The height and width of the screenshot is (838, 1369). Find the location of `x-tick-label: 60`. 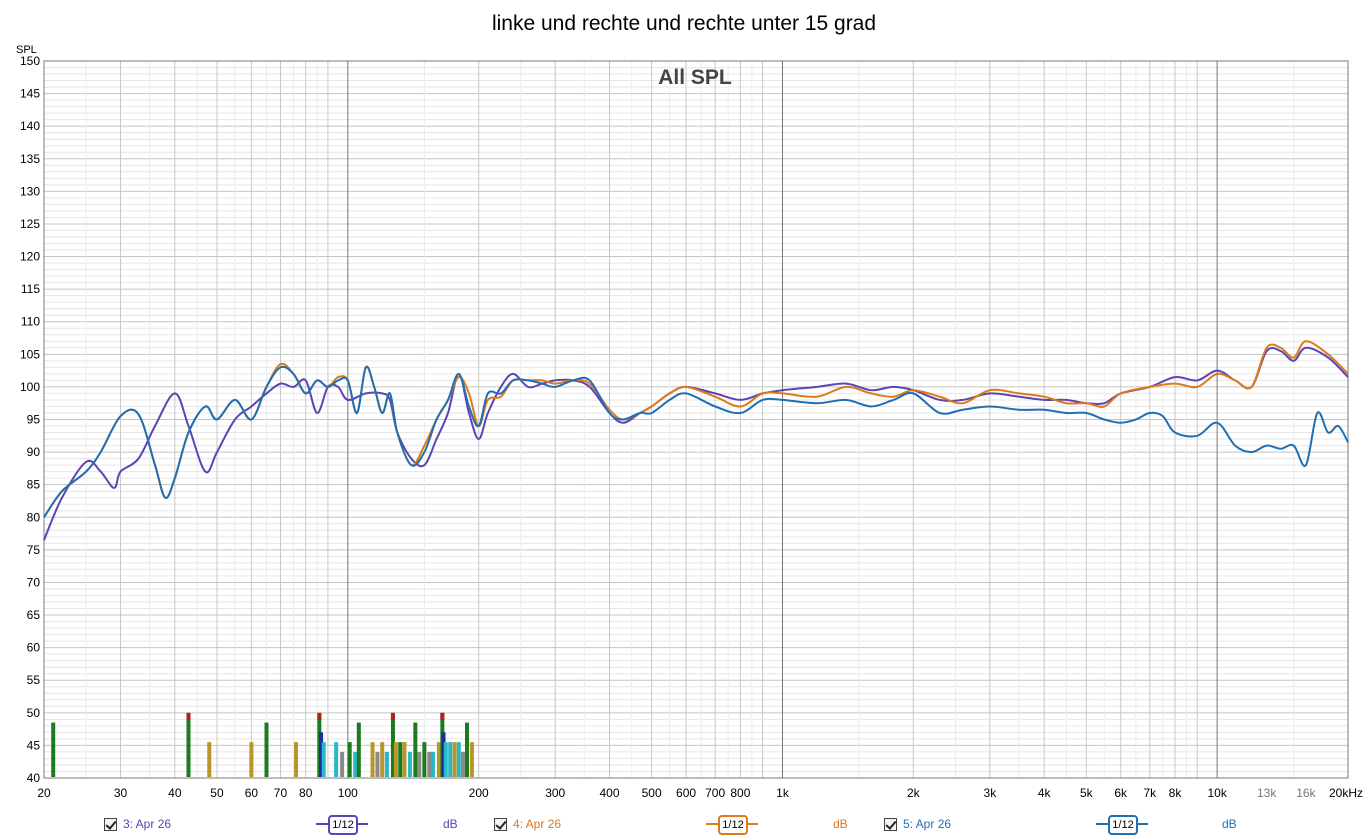

x-tick-label: 60 is located at coordinates (252, 793).